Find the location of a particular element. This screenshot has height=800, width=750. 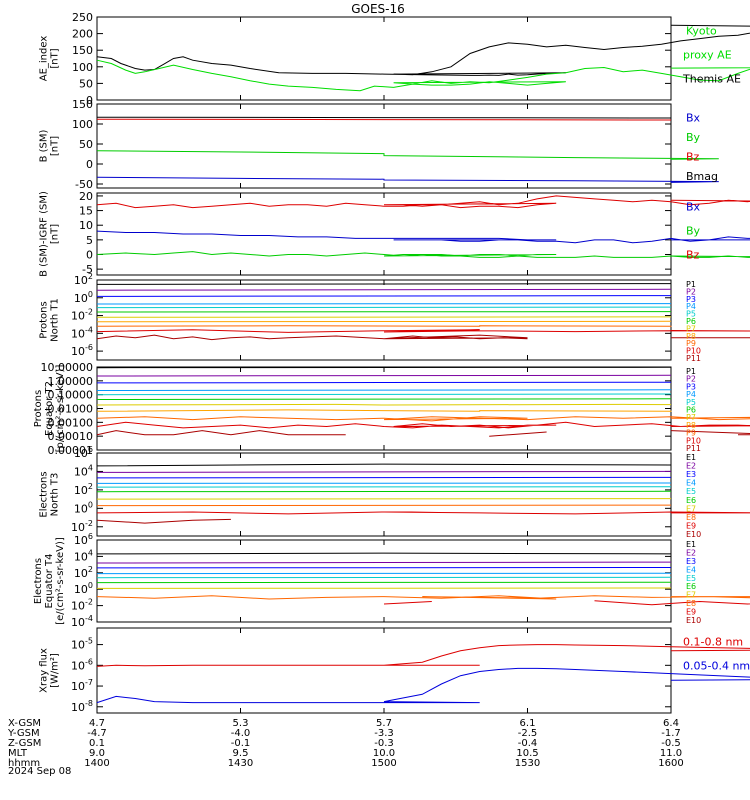

y-tick-label: 10-5 is located at coordinates (82, 644).